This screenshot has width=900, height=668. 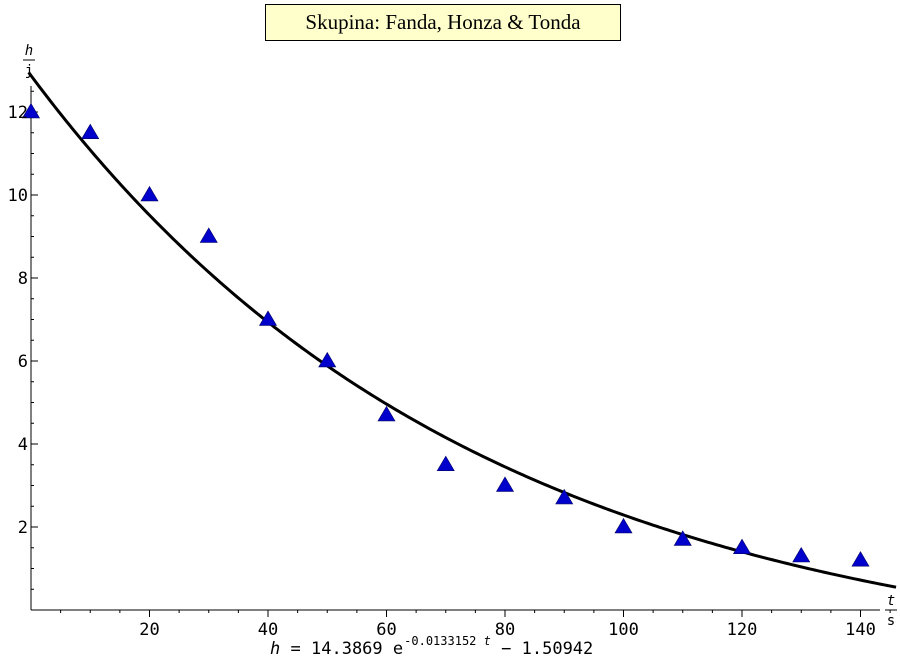 What do you see at coordinates (505, 630) in the screenshot?
I see `x-tick-label: 80` at bounding box center [505, 630].